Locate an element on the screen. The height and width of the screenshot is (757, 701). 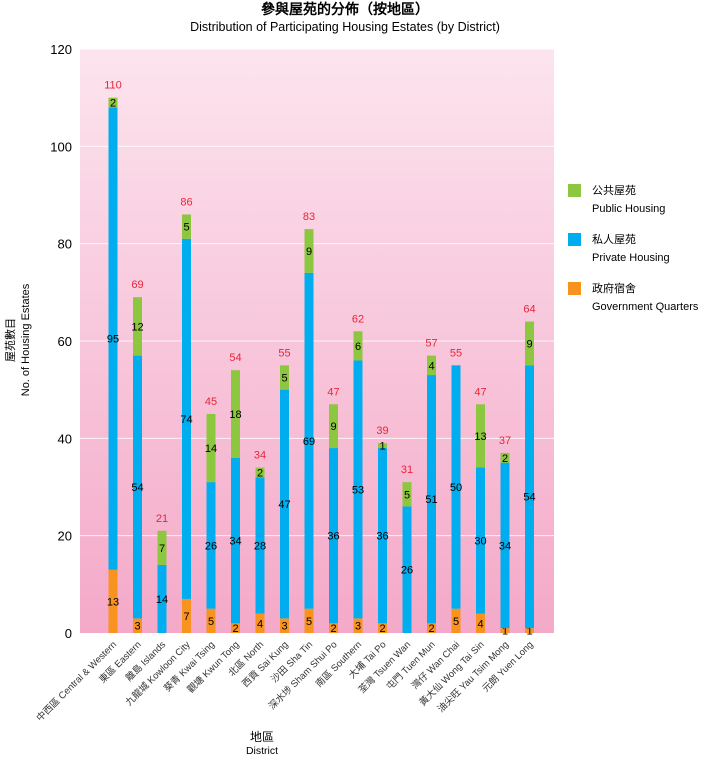
segment-label: 36 is located at coordinates (382, 537).